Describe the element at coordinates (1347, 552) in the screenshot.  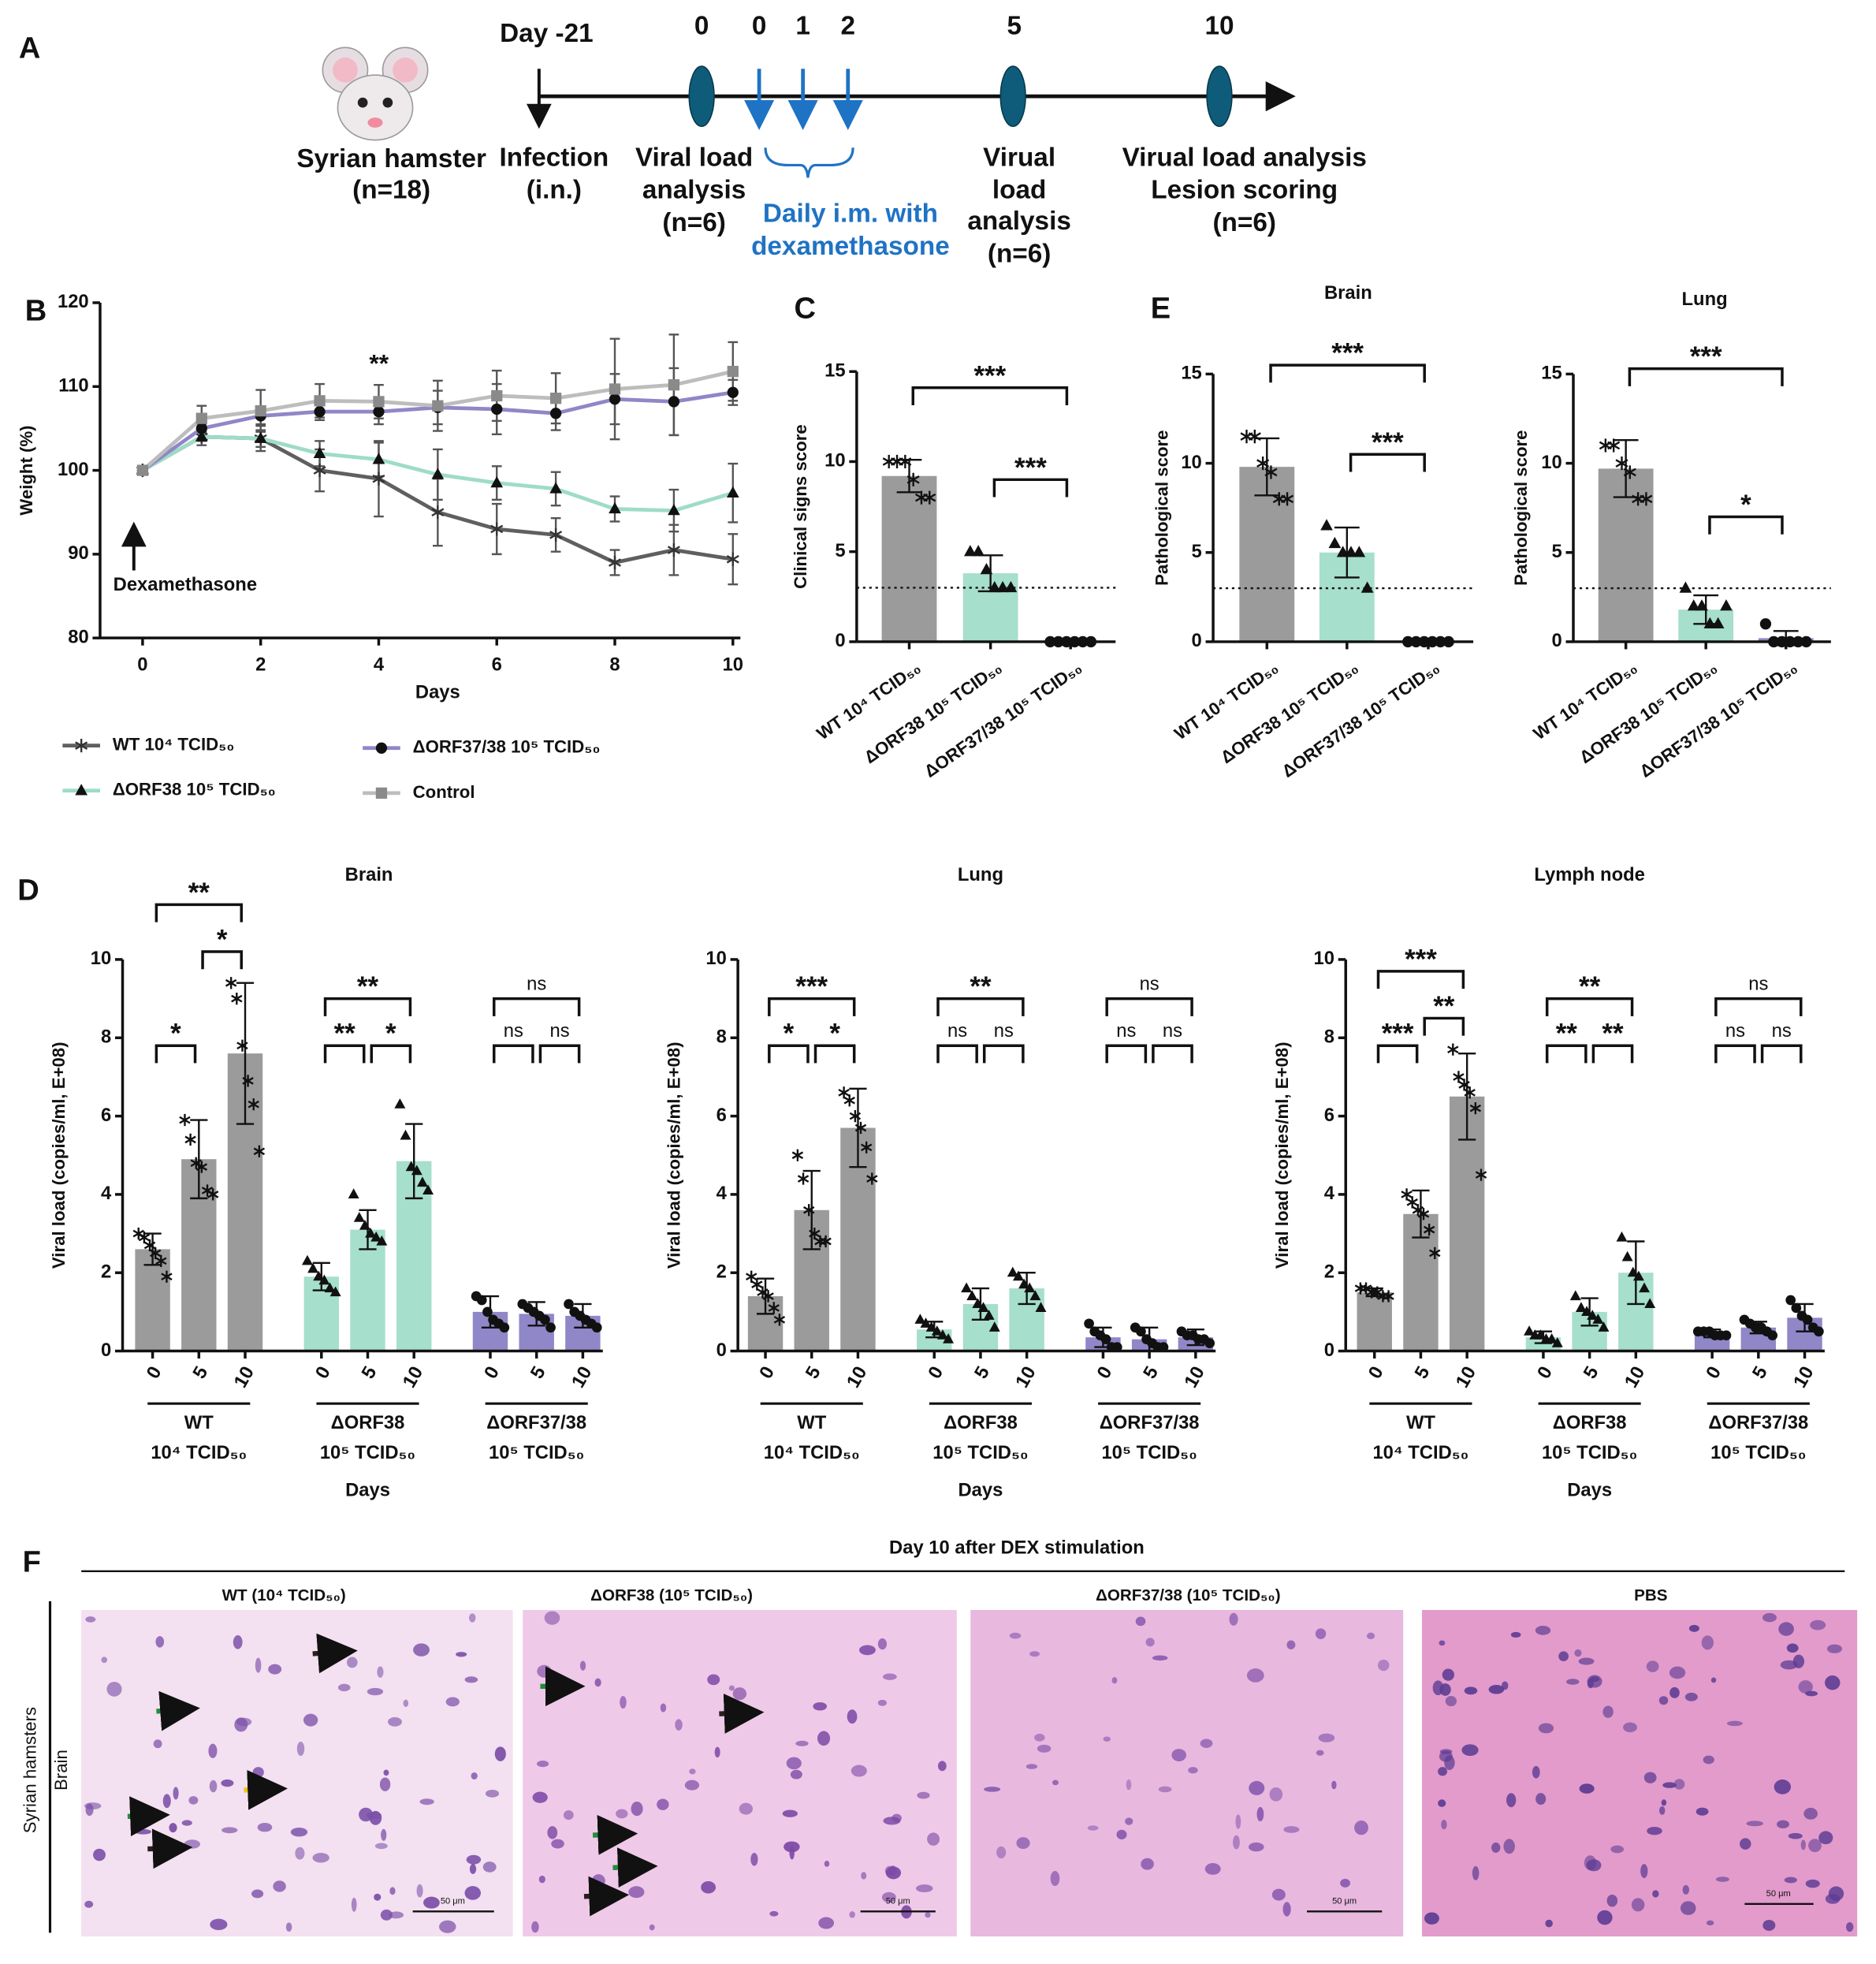
I see `error-bar` at that location.